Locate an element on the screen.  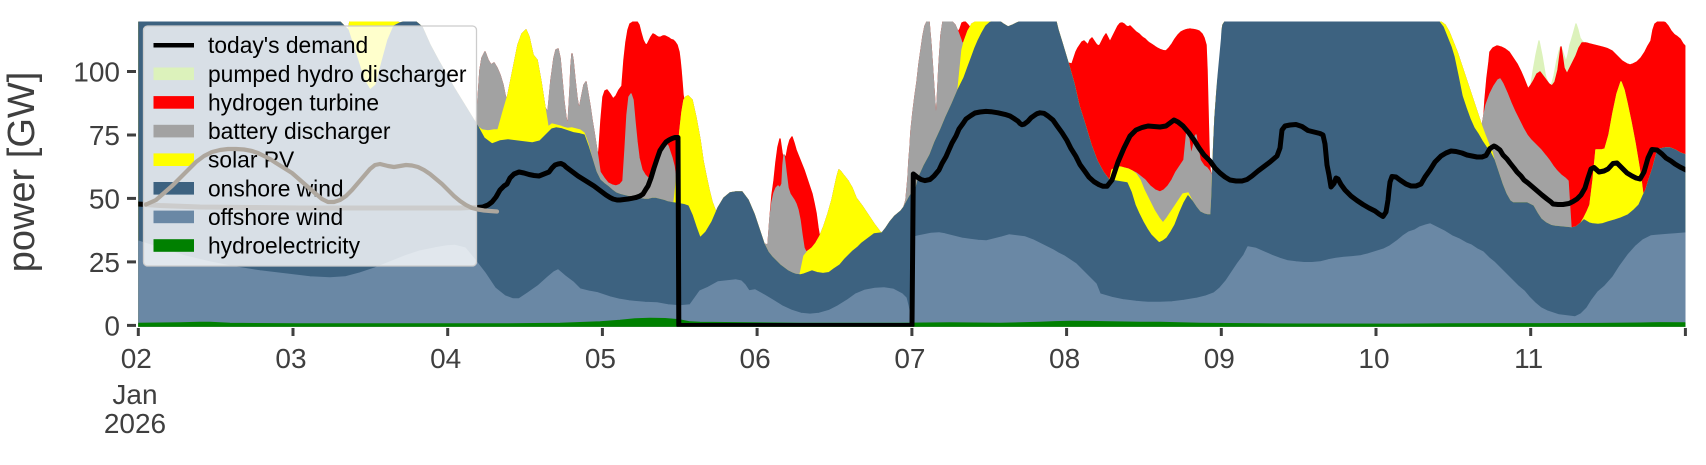
svg-text: Jan is located at coordinates (134, 394).